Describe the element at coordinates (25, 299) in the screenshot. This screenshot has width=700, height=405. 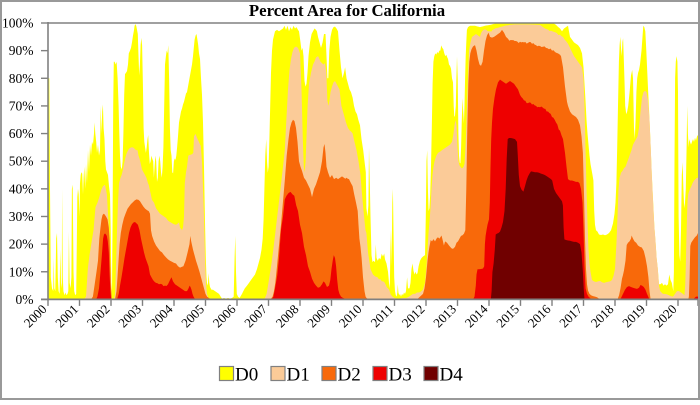
I see `svg-text: 0%` at that location.